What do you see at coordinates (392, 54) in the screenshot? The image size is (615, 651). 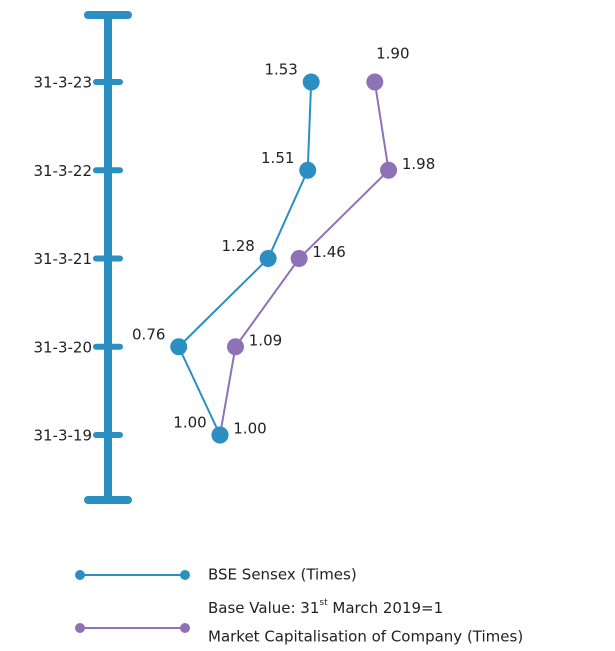 I see `data-label: 1.90` at bounding box center [392, 54].